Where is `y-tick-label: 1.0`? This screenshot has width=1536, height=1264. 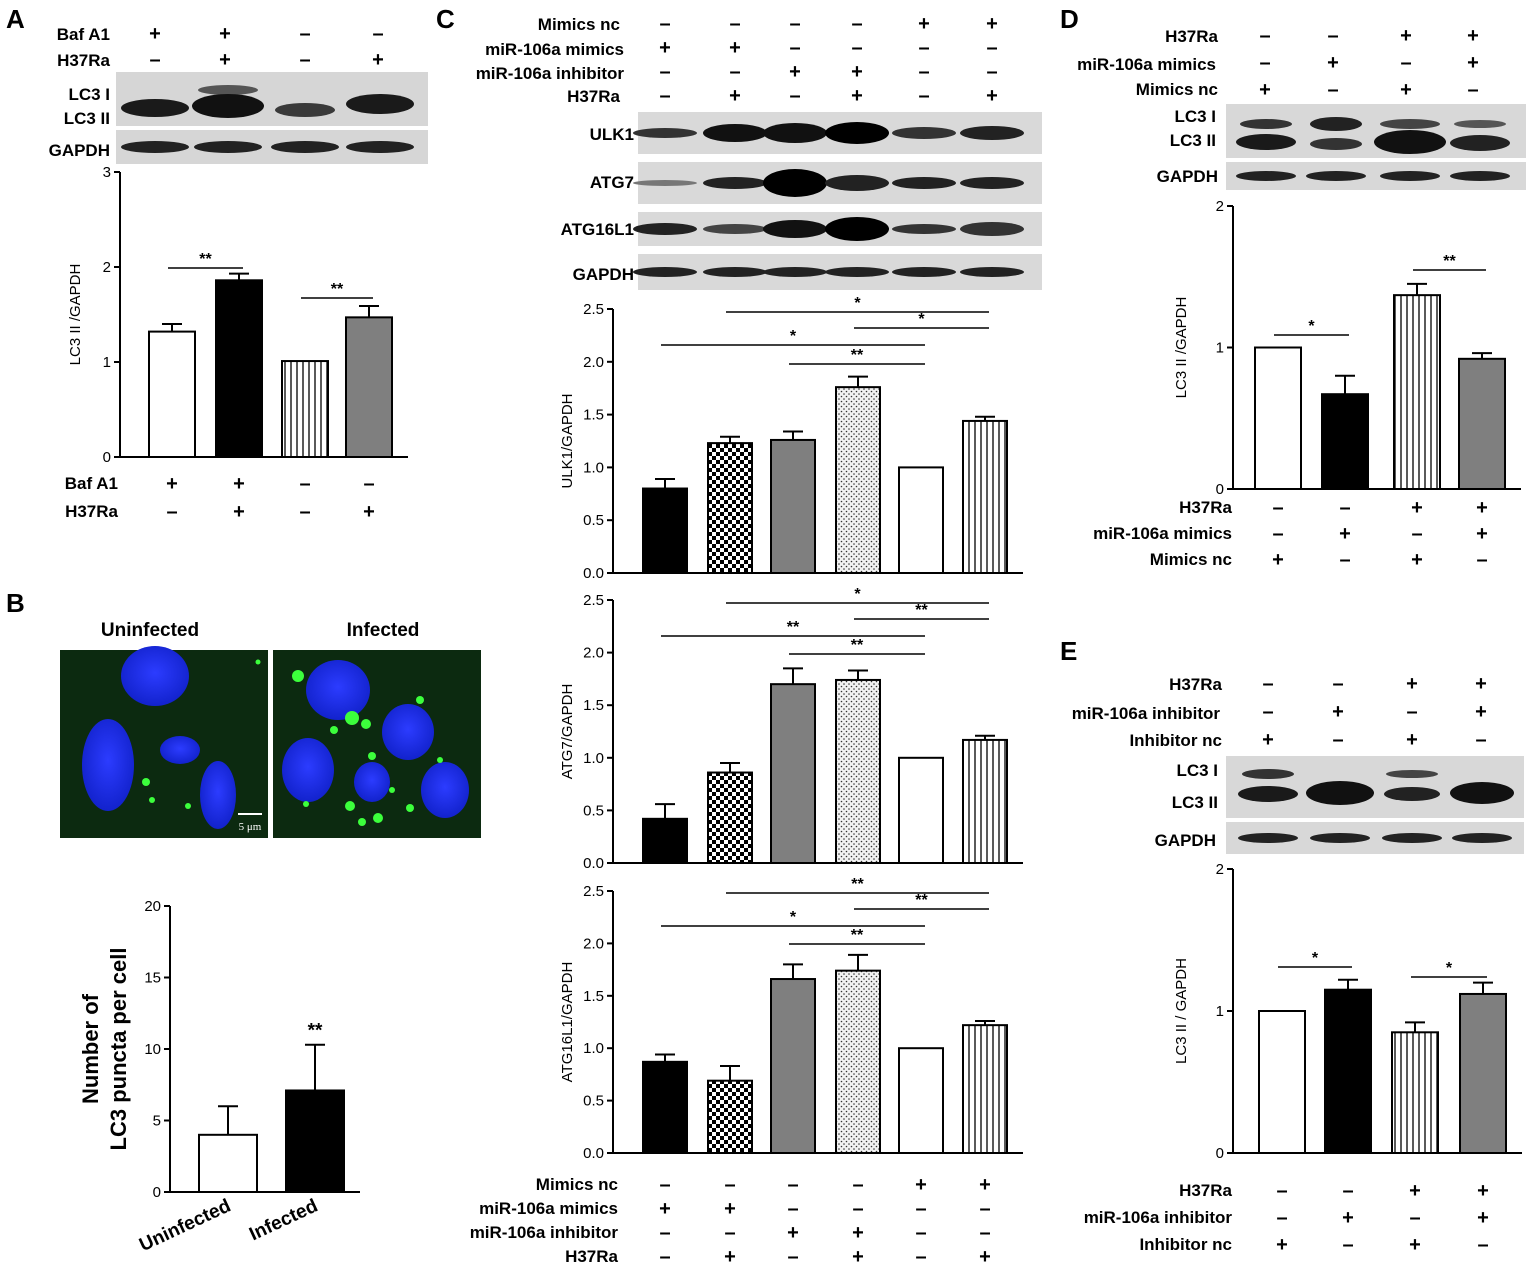
y-tick-label: 1.0 is located at coordinates (593, 467).